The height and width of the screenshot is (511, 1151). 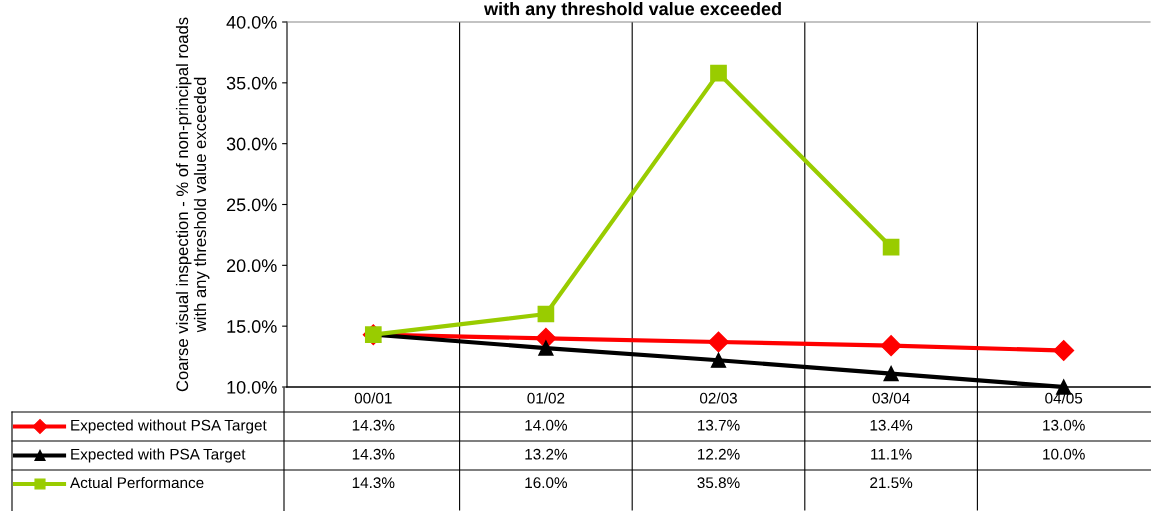 What do you see at coordinates (169, 426) in the screenshot?
I see `legend-label: Expected without PSA Target` at bounding box center [169, 426].